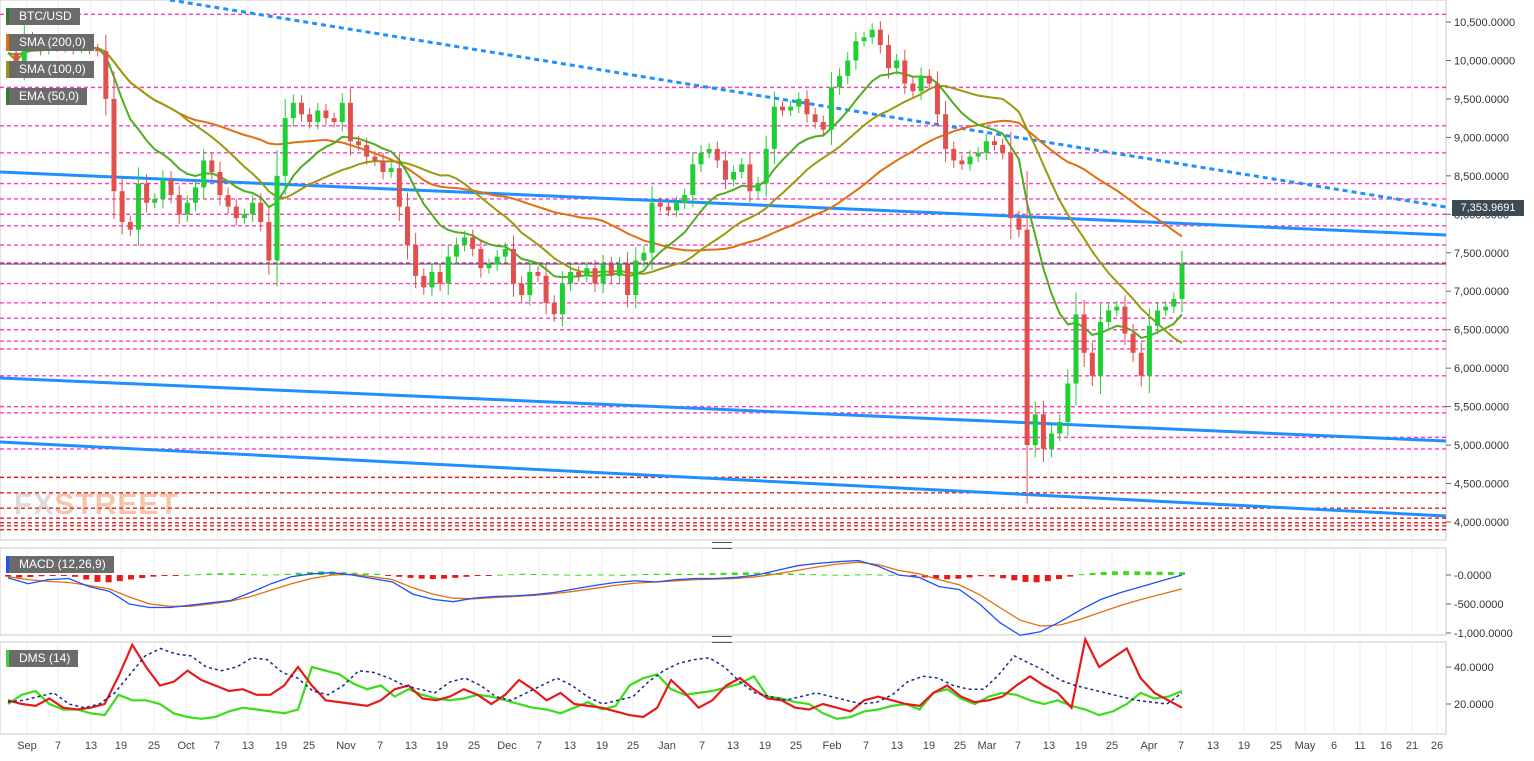 This screenshot has height=761, width=1534. What do you see at coordinates (50, 69) in the screenshot?
I see `sma100-label: SMA (100,0)` at bounding box center [50, 69].